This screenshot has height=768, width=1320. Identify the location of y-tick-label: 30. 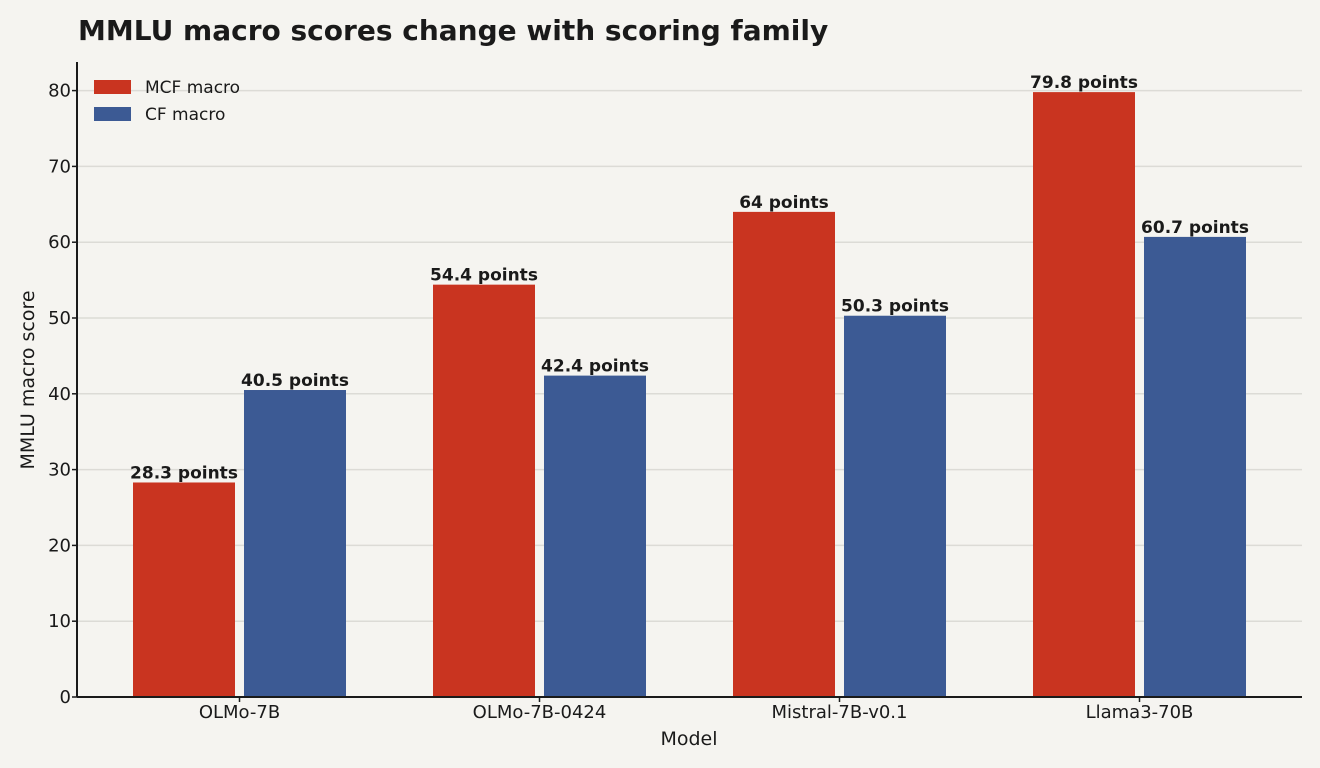
(59, 470).